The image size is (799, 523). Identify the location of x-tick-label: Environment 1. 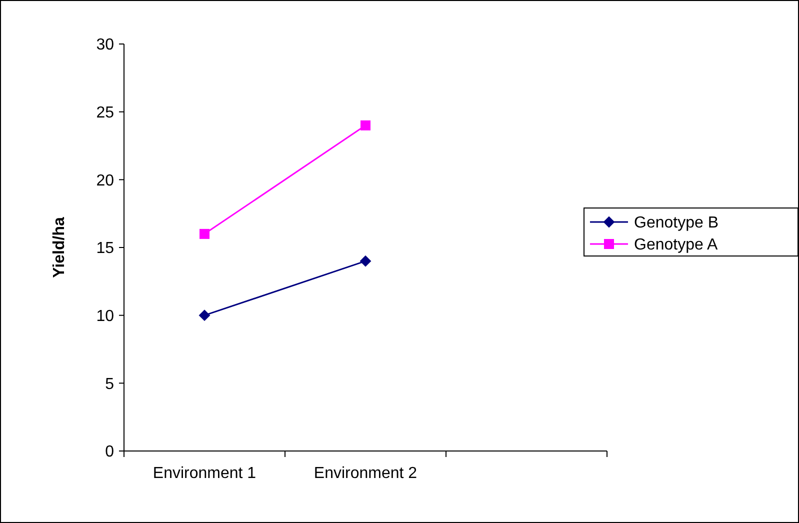
(204, 473).